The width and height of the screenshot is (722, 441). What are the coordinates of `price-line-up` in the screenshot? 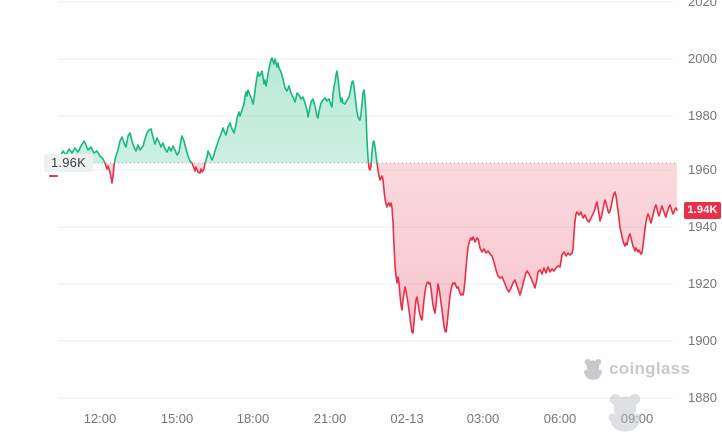 It's located at (217, 110).